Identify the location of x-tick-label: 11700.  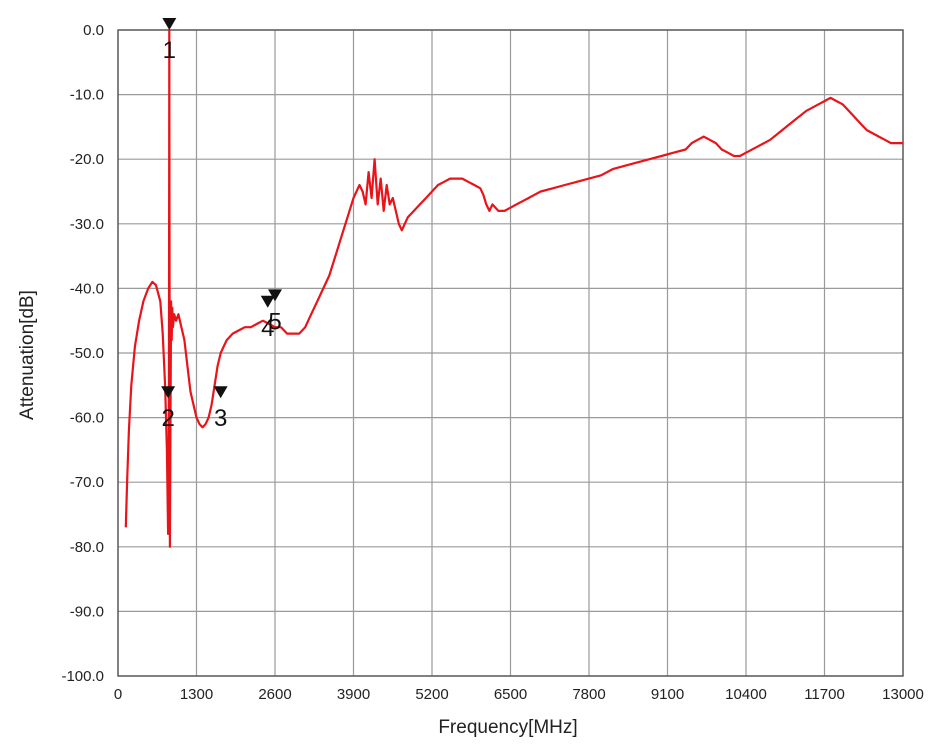
(824, 694).